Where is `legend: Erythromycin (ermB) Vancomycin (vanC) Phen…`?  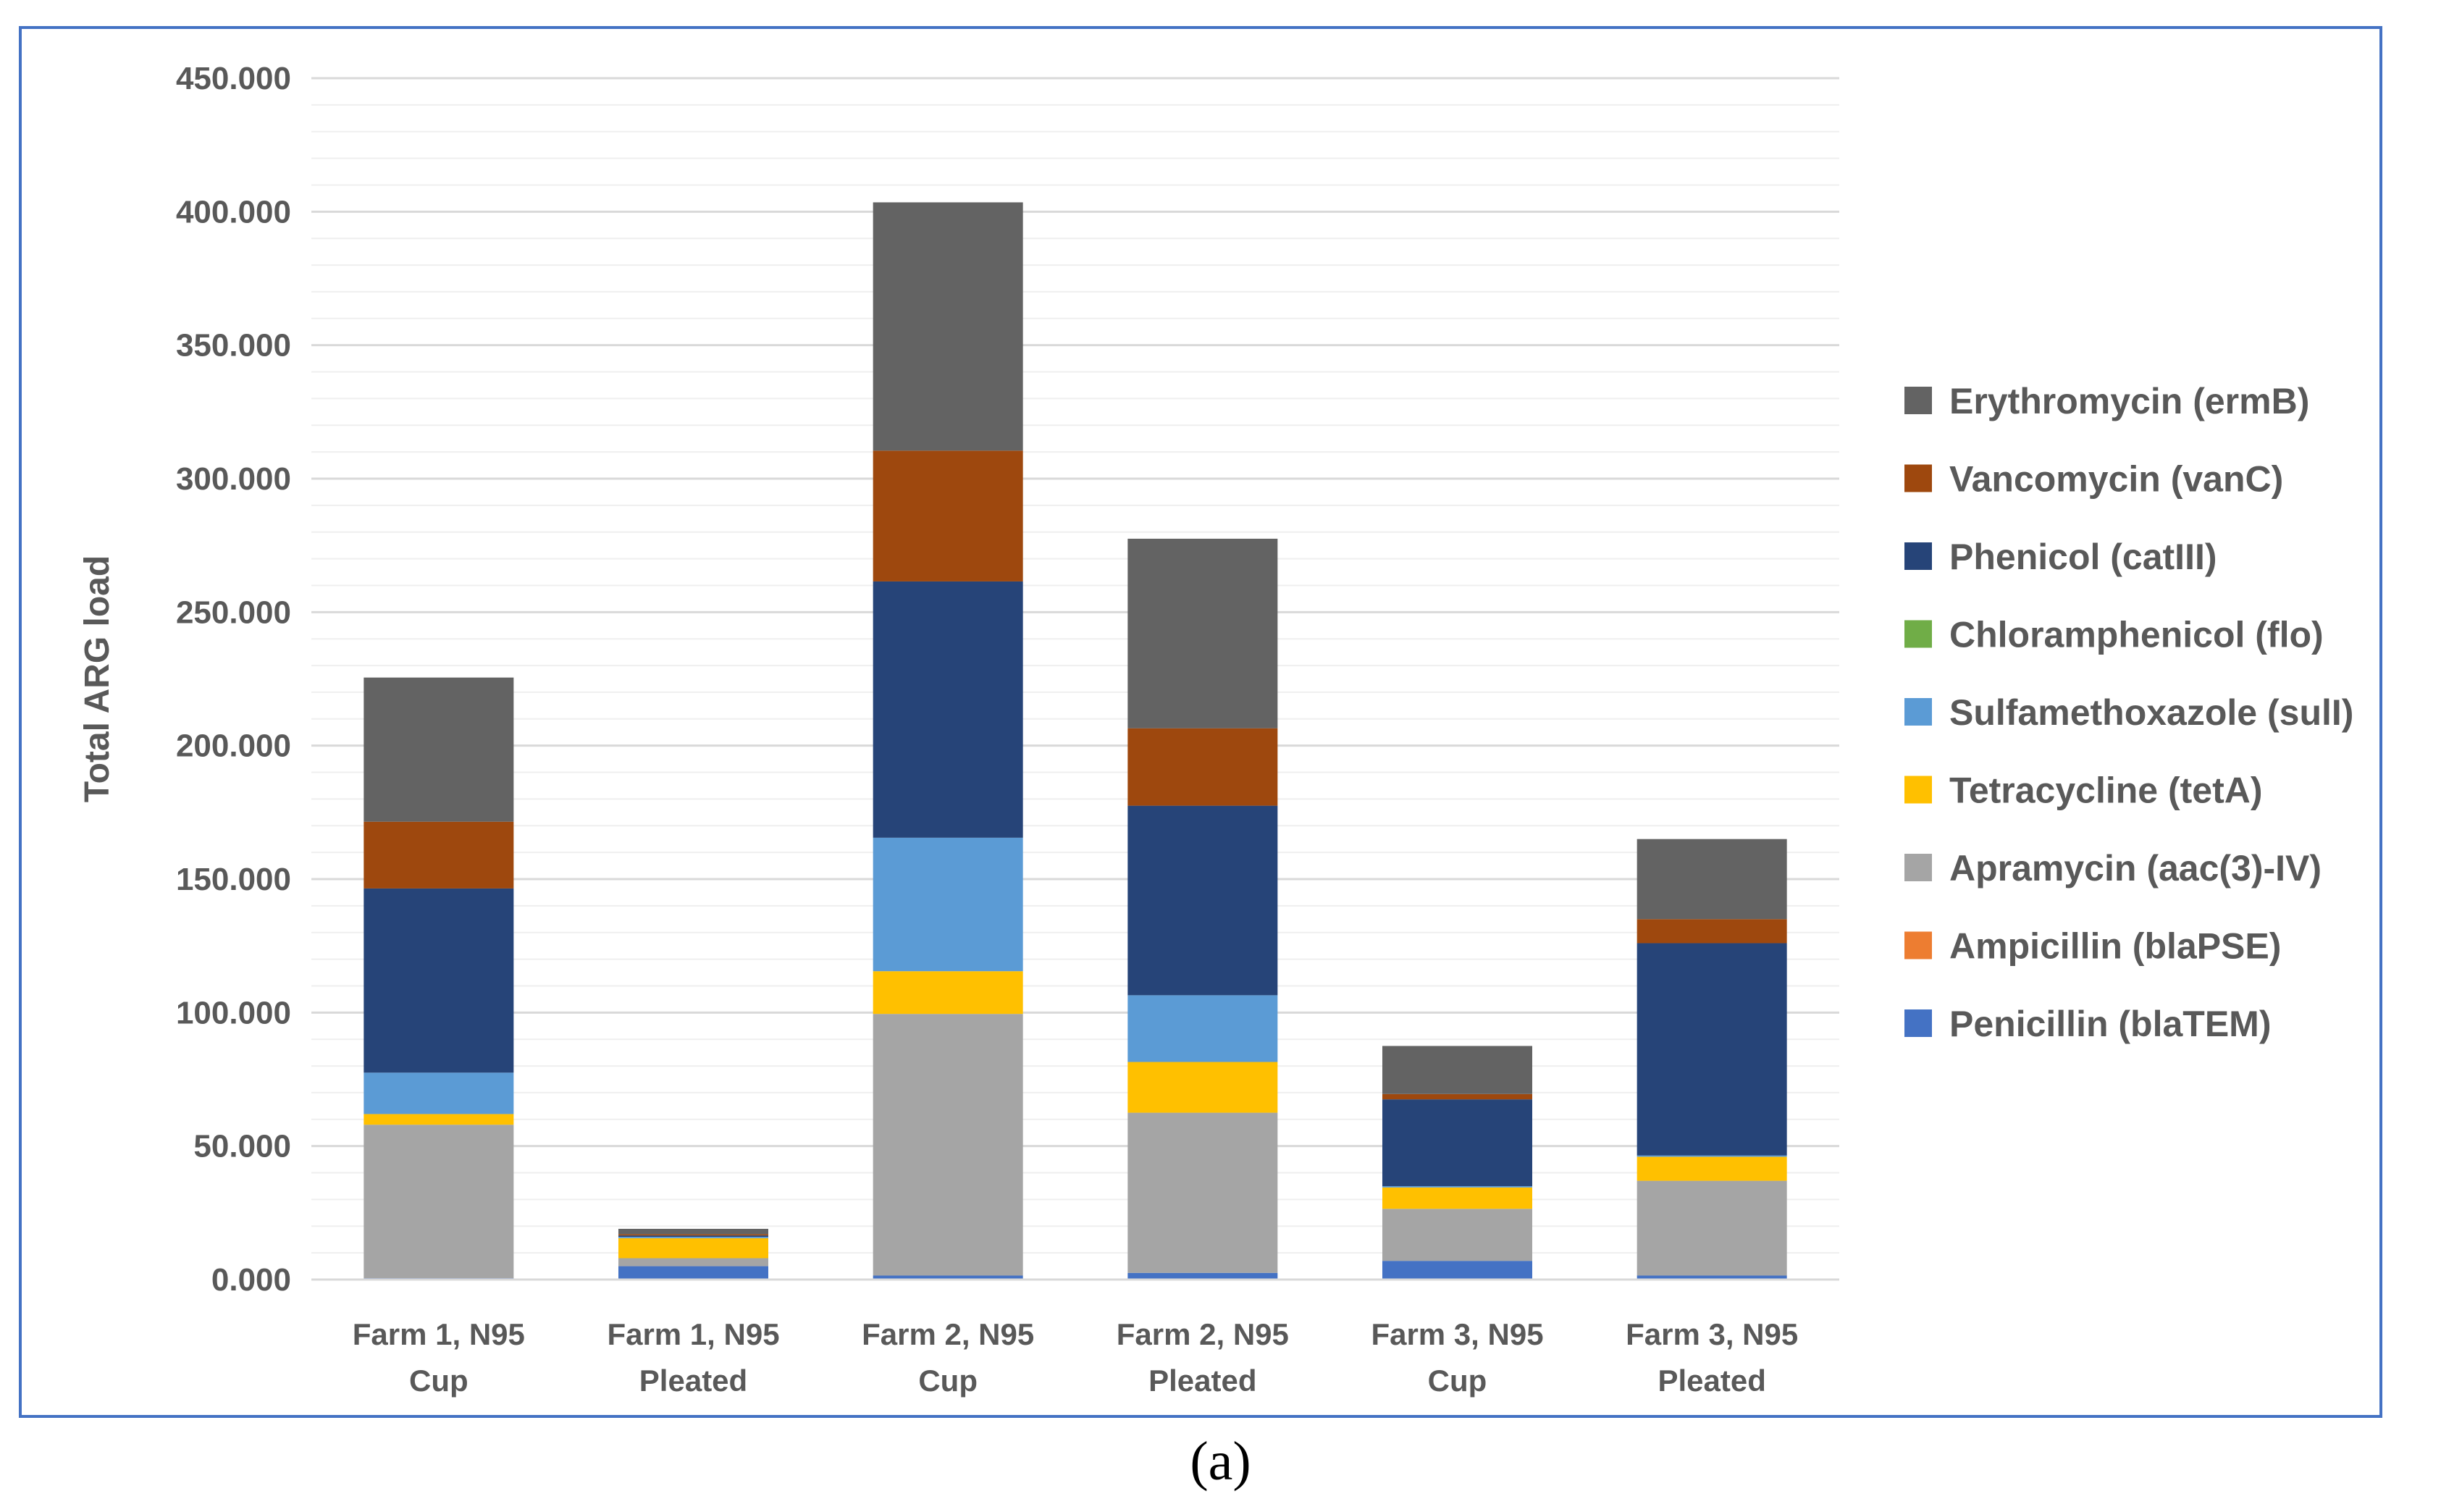
legend: Erythromycin (ermB) Vancomycin (vanC) Phen… is located at coordinates (2128, 712).